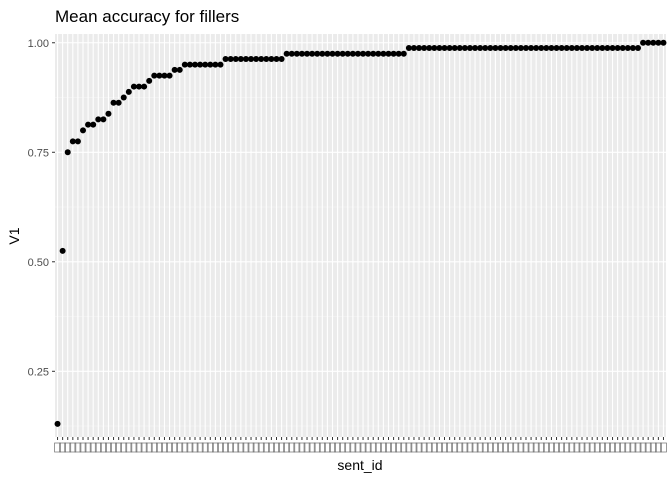  What do you see at coordinates (14, 235) in the screenshot?
I see `y-axis-title: V1` at bounding box center [14, 235].